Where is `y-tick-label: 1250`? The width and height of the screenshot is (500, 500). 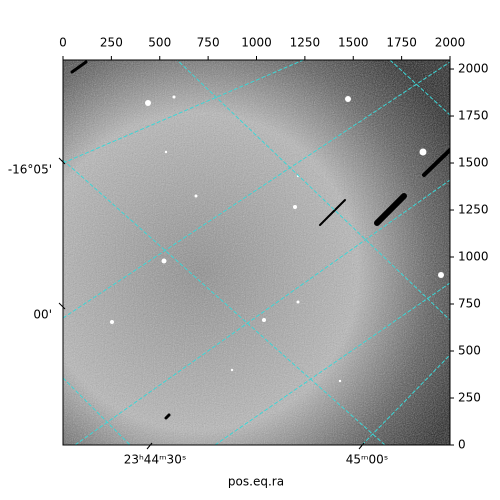
y-tick-label: 1250 is located at coordinates (473, 210).